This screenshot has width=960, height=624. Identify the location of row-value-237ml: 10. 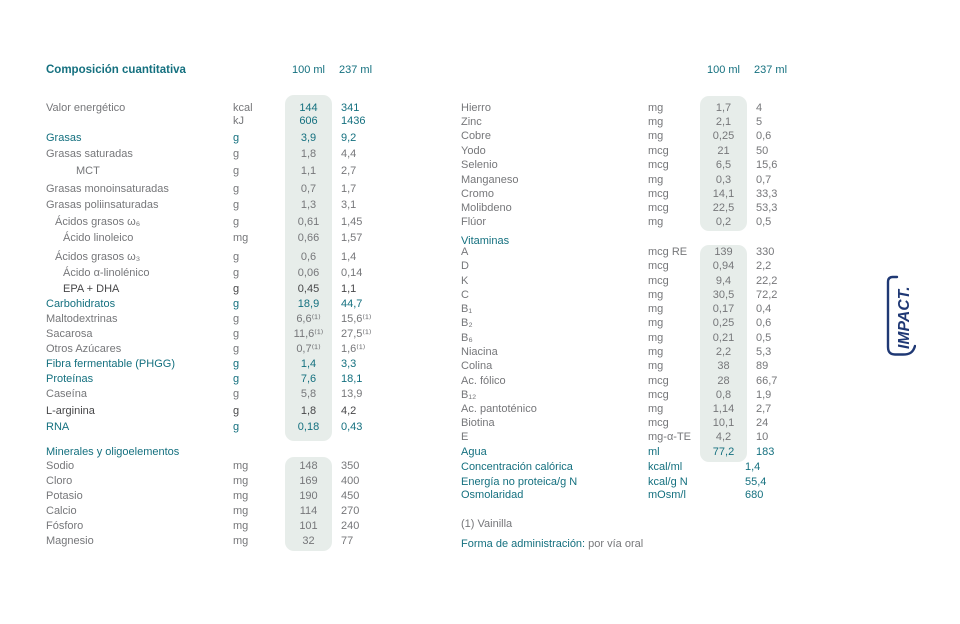
(762, 437).